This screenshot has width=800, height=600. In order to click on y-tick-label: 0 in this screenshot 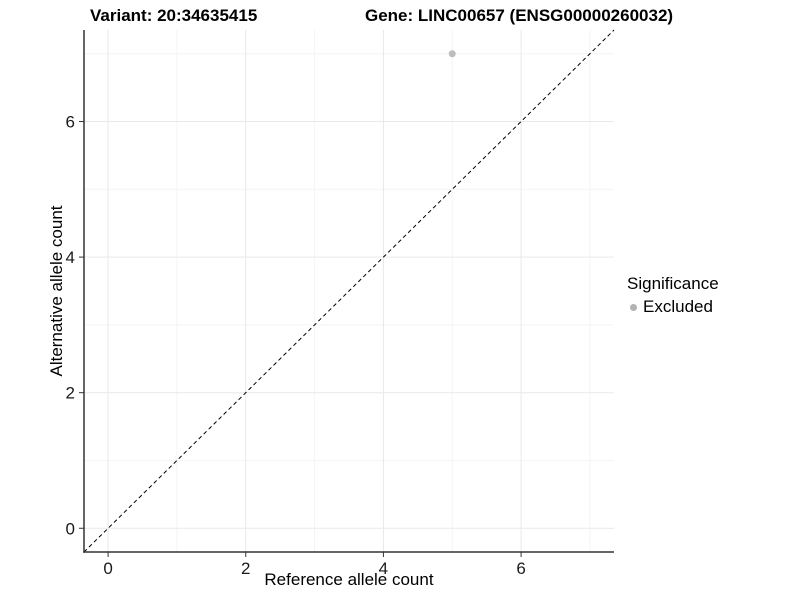, I will do `click(70, 528)`.